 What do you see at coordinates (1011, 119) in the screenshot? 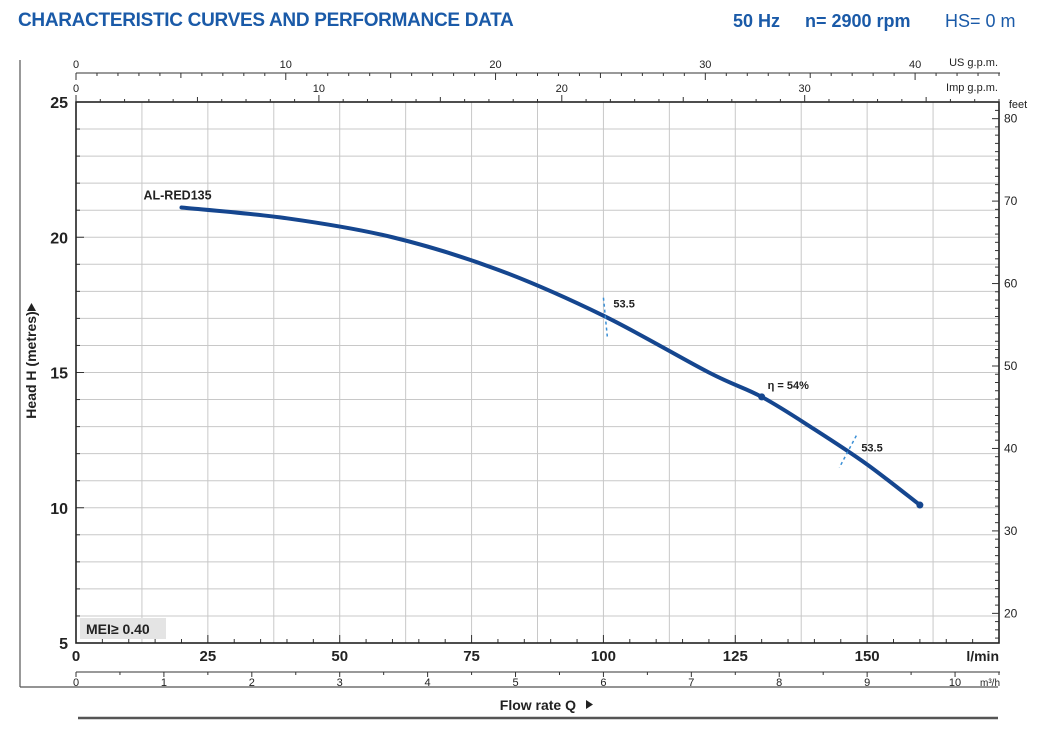
I see `feet-tick-label: 80` at bounding box center [1011, 119].